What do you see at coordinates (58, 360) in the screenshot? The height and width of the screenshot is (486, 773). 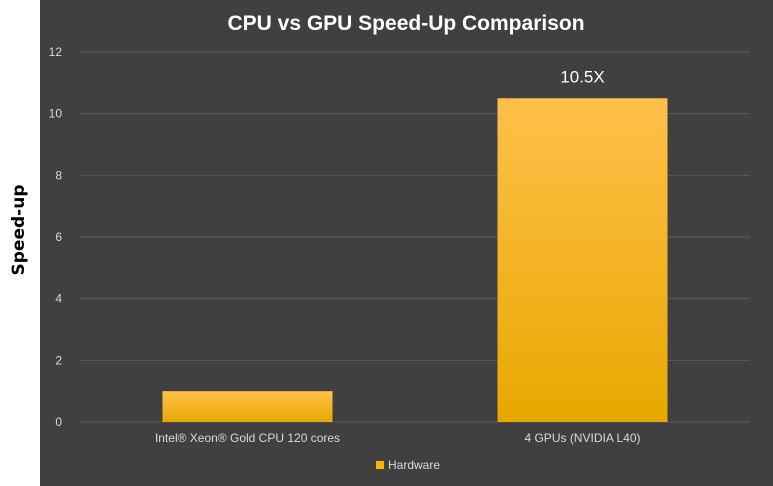 I see `y-tick-label: 2` at bounding box center [58, 360].